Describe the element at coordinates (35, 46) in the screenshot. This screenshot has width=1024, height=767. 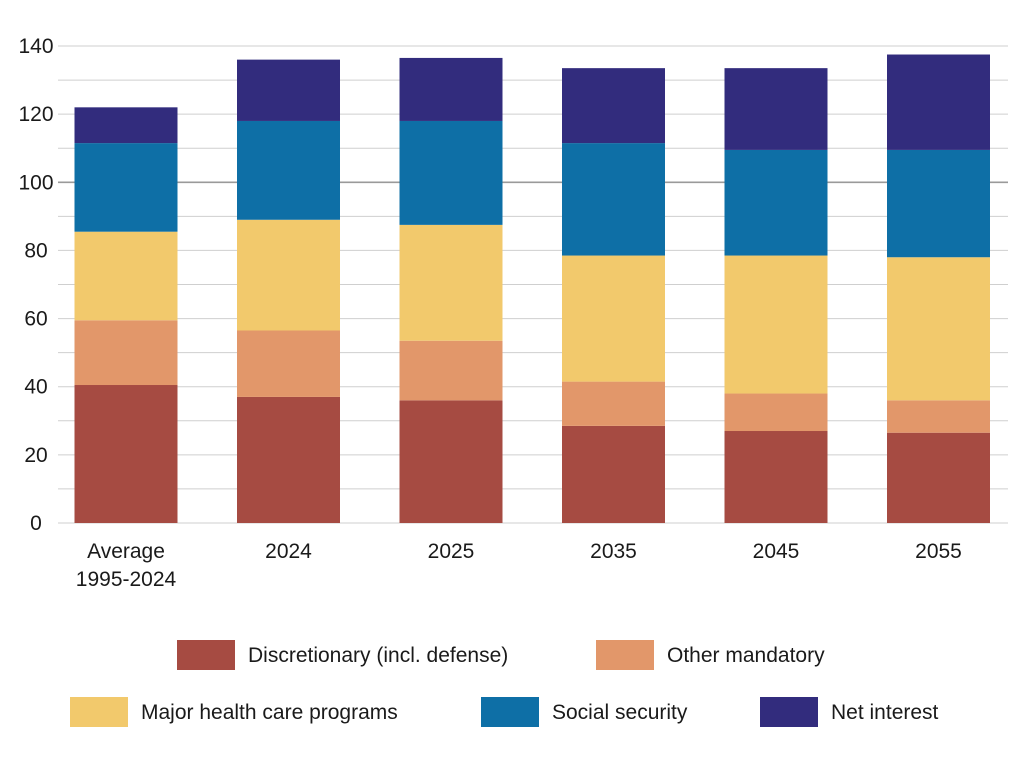
I see `y-tick-label: 140` at that location.